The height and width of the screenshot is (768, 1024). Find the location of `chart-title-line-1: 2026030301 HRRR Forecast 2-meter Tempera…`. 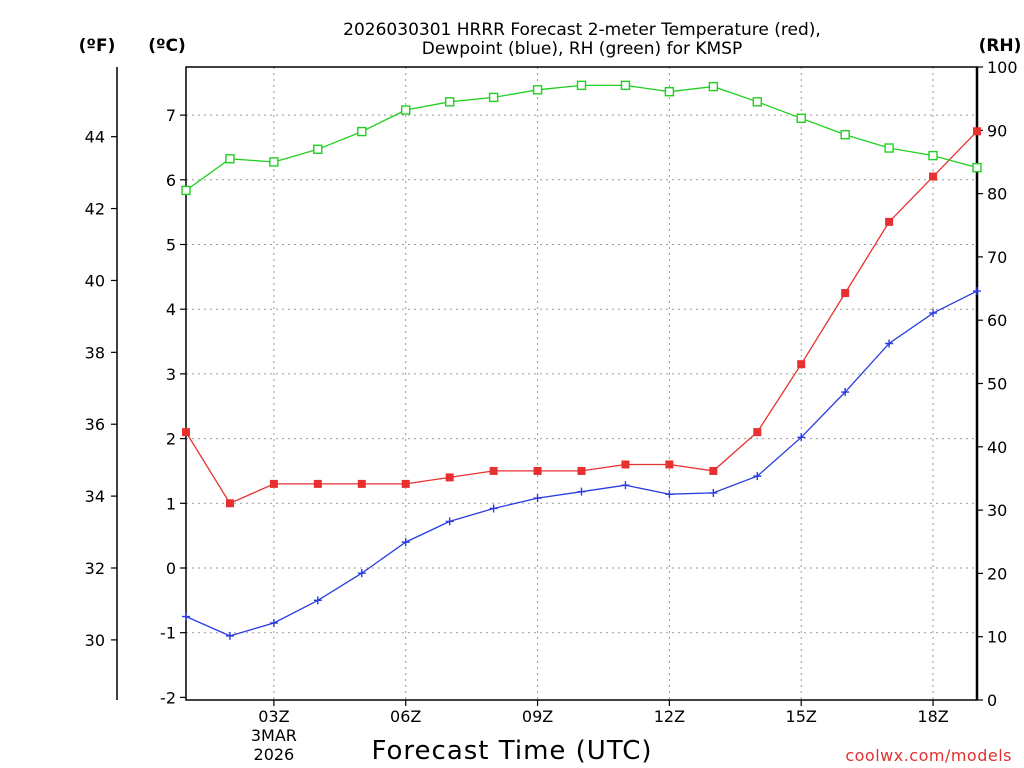

chart-title-line-1: 2026030301 HRRR Forecast 2-meter Tempera… is located at coordinates (582, 30).